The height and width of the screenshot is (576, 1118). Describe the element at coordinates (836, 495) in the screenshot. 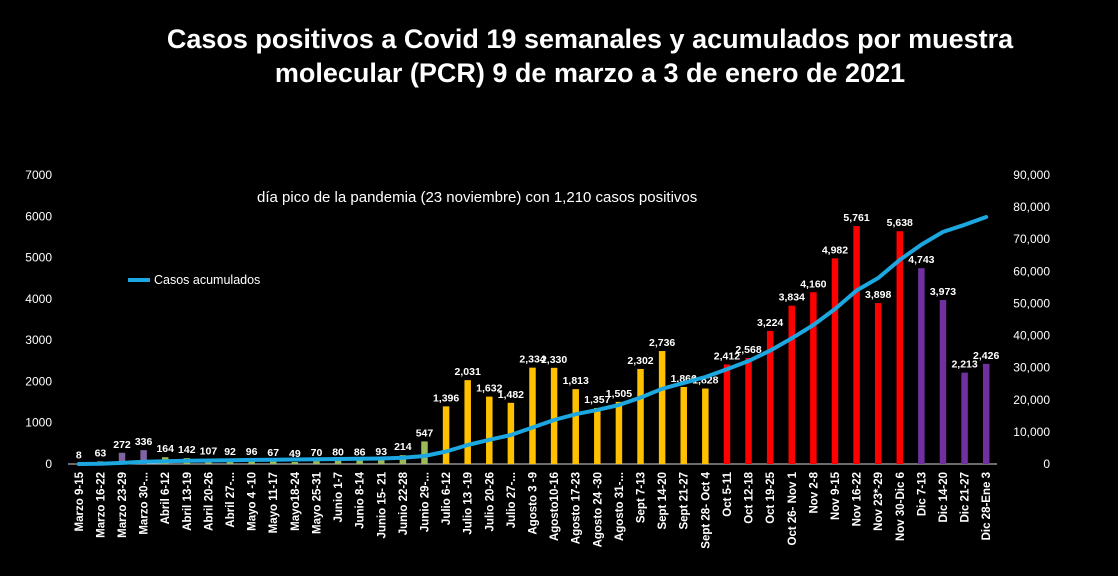

I see `category-label: Nov 9-15` at that location.